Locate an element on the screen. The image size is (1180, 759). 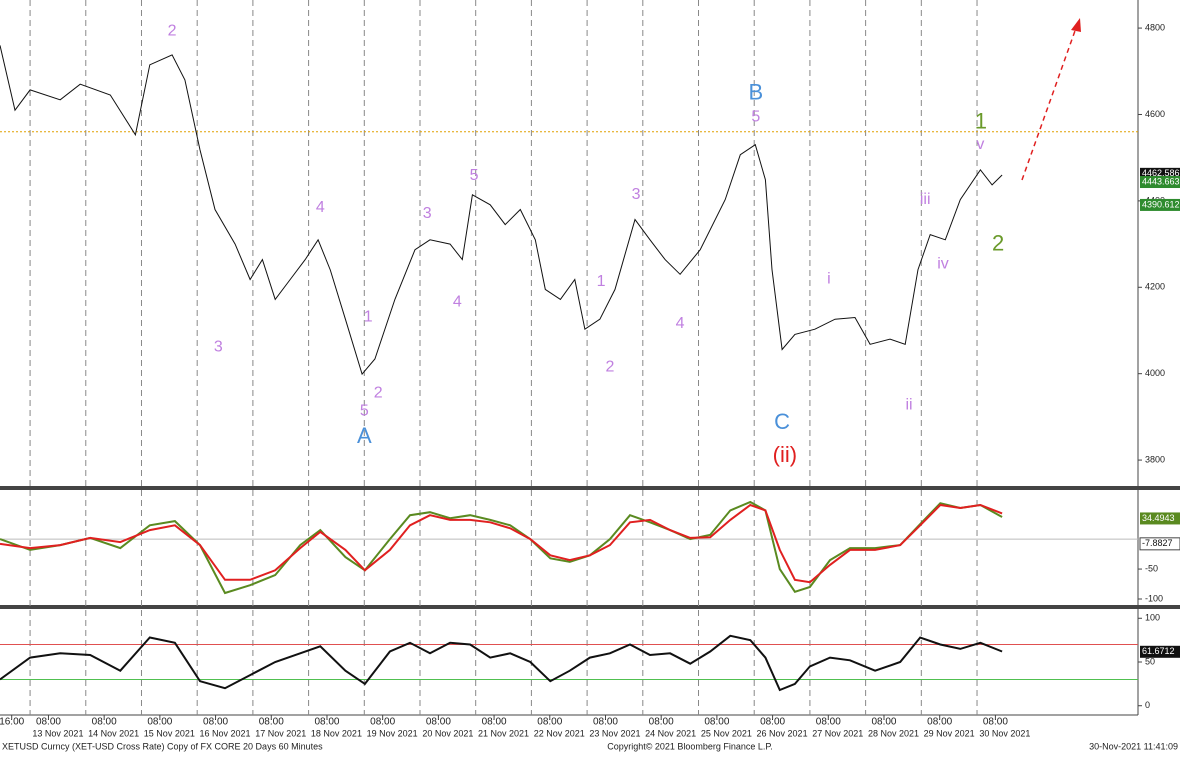
last-value-label: 4462.586 is located at coordinates (1161, 173).